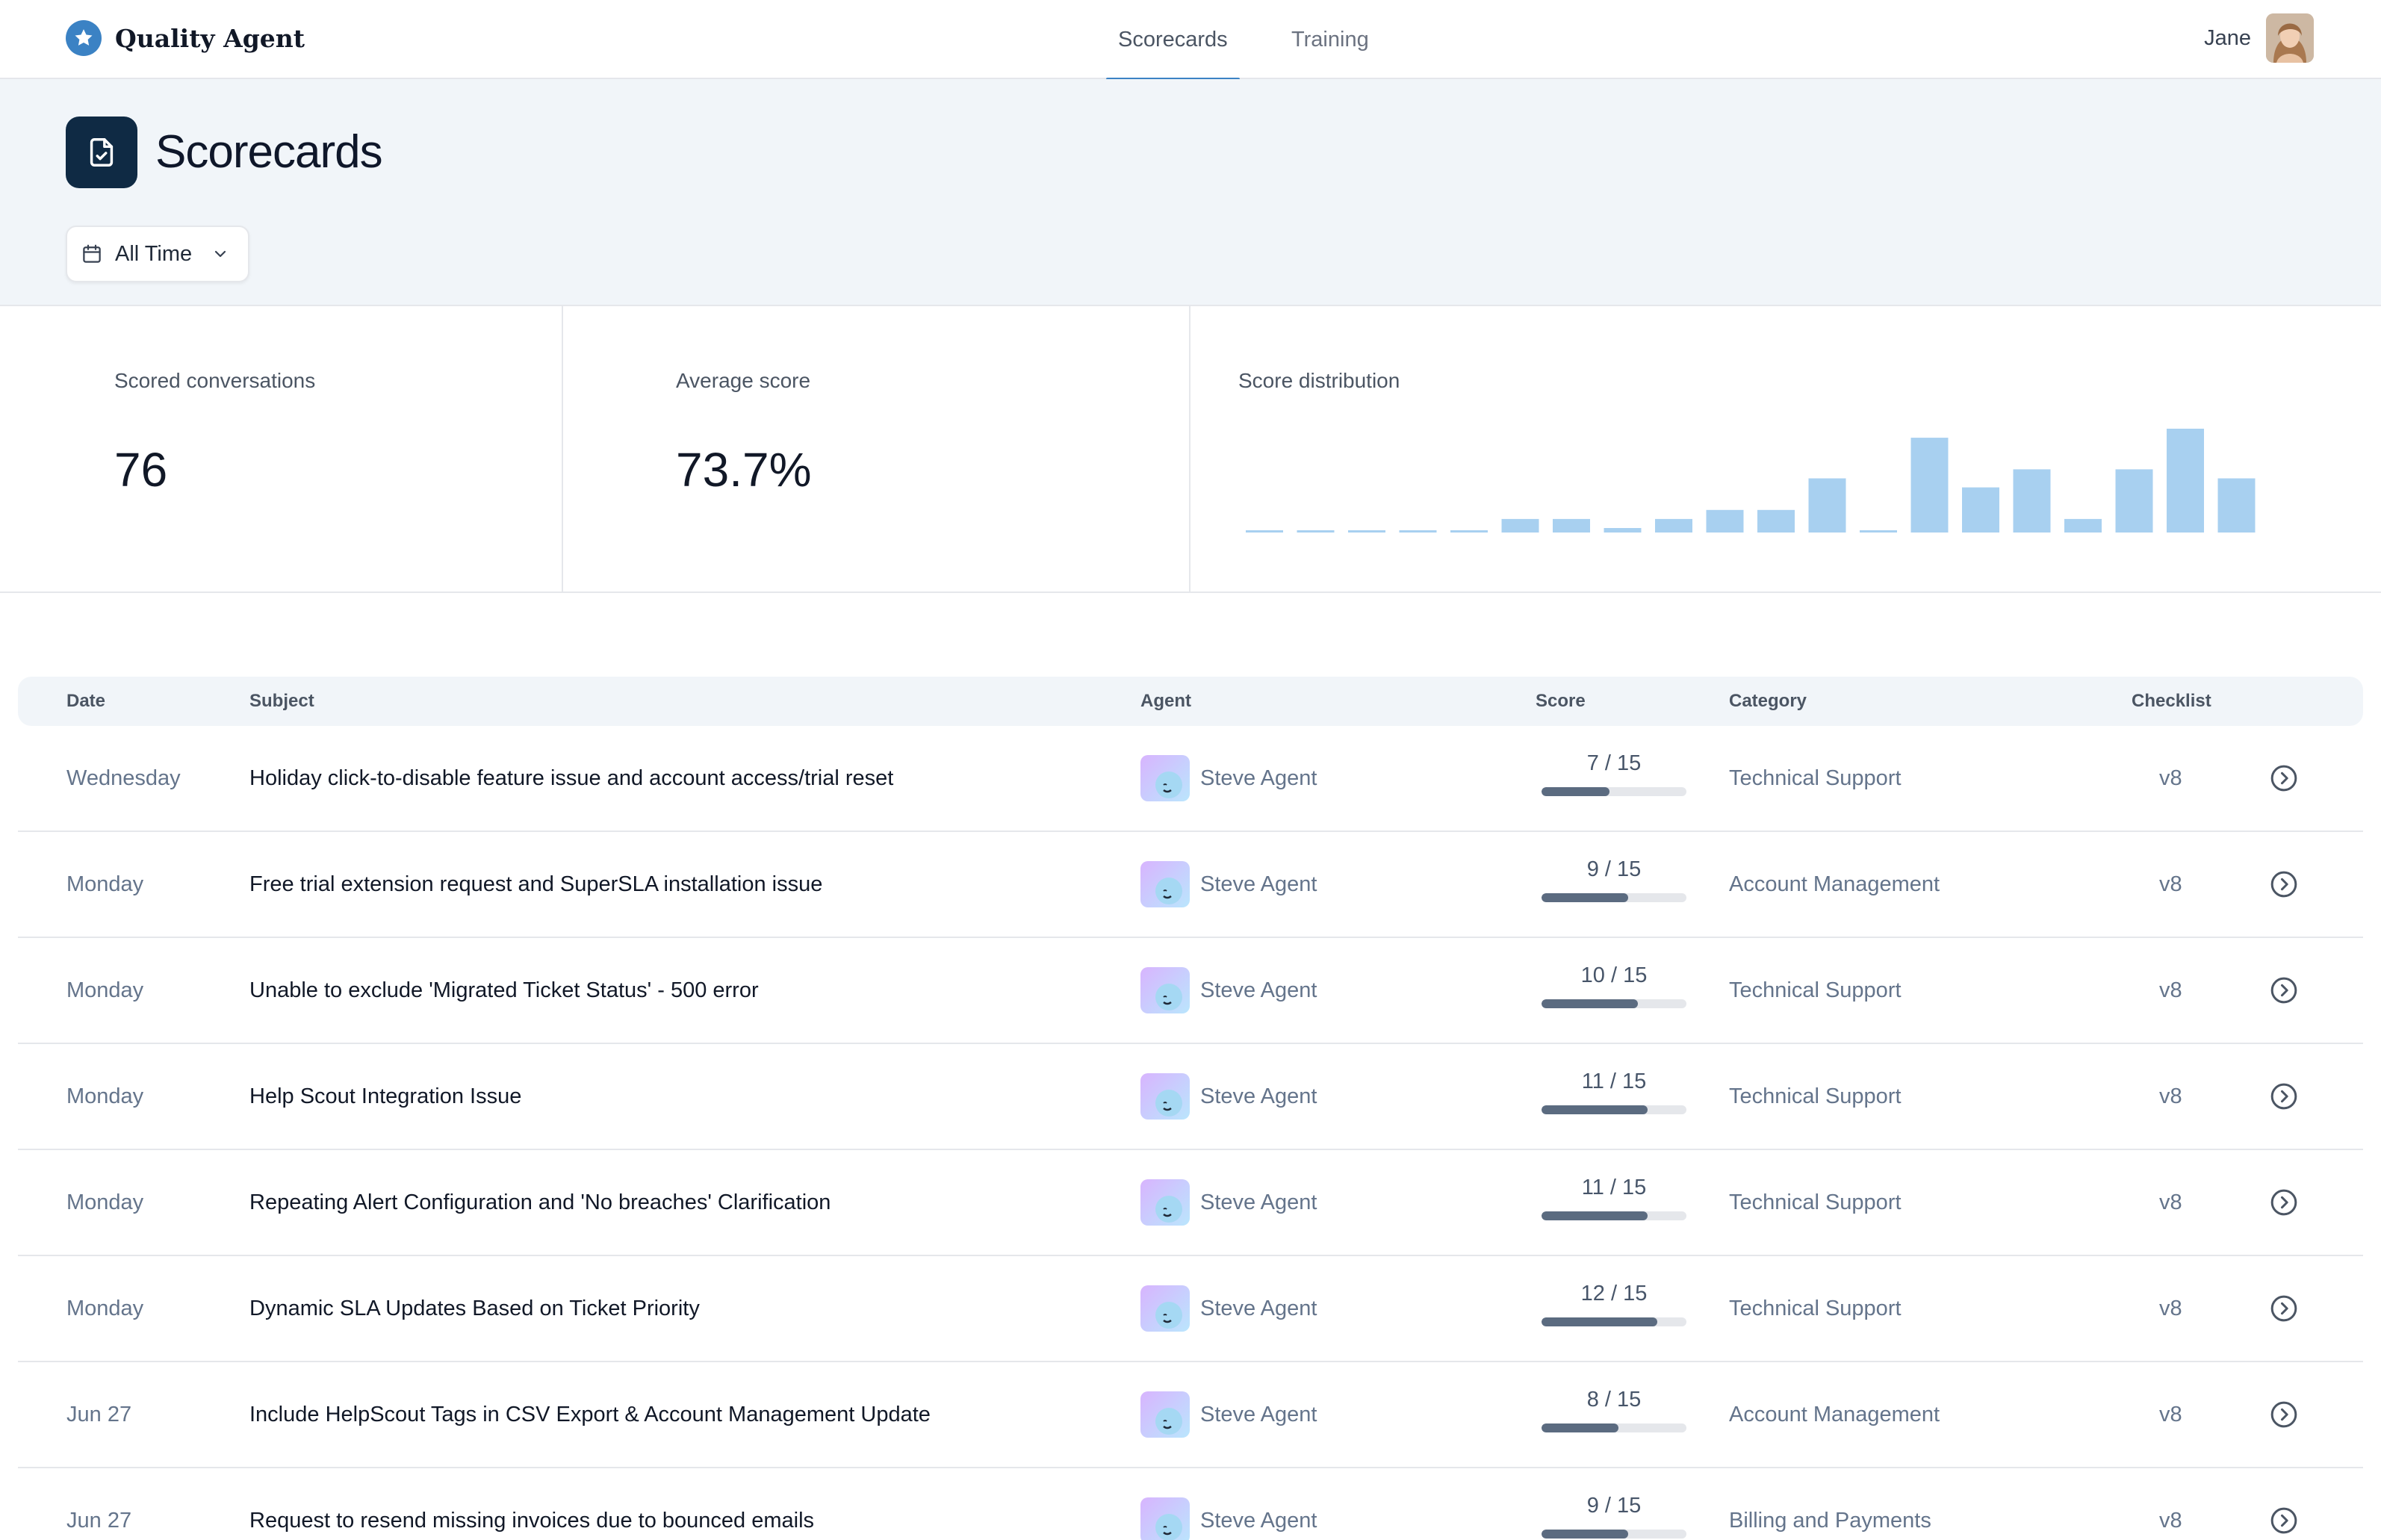 Image resolution: width=2381 pixels, height=1540 pixels. Describe the element at coordinates (2290, 38) in the screenshot. I see `avatar` at that location.